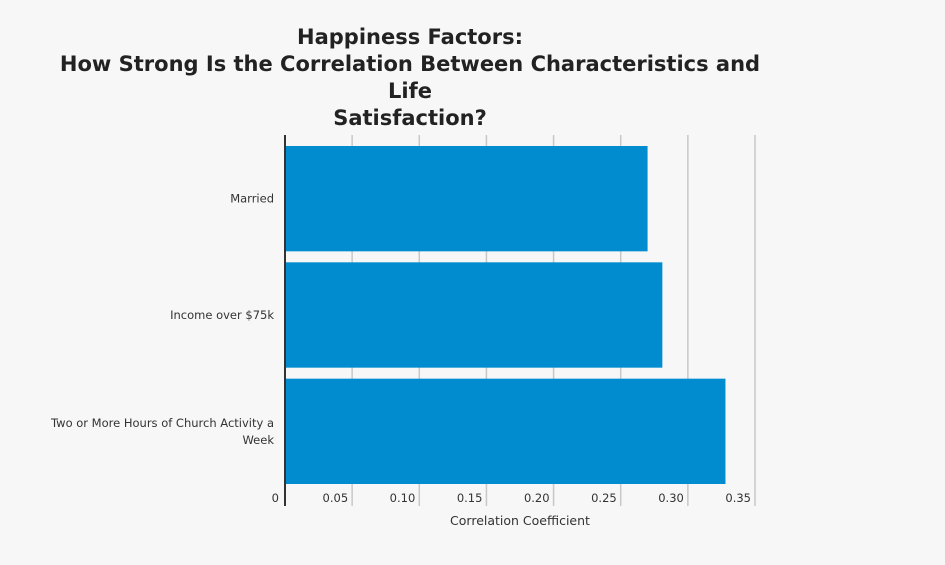 This screenshot has width=945, height=565. What do you see at coordinates (470, 498) in the screenshot?
I see `x-tick-label: 0.15` at bounding box center [470, 498].